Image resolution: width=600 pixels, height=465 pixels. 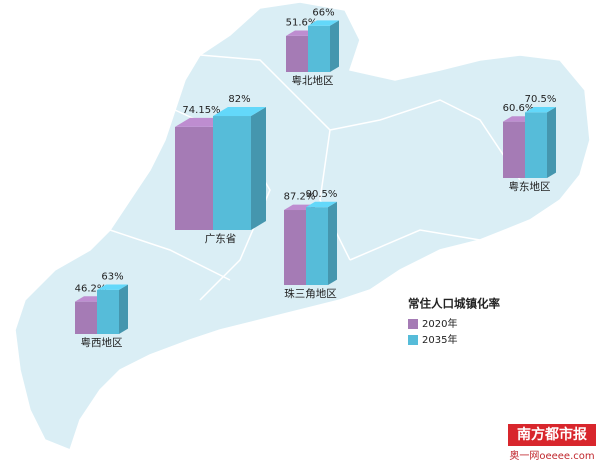 I want to click on value-label: 46.2%, so click(x=91, y=288).